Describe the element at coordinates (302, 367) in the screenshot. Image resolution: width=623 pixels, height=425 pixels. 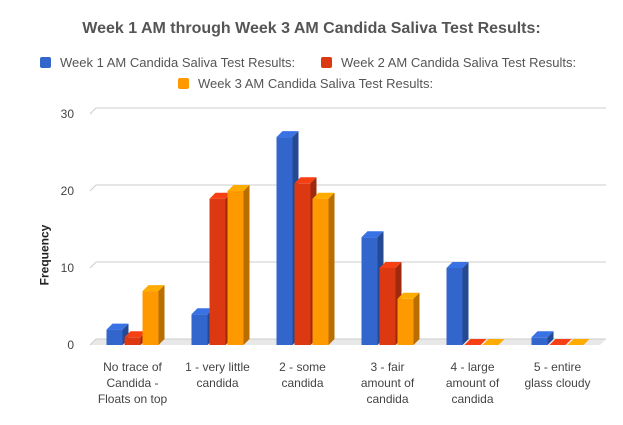
I see `x-tick-label-line: 2 - some` at that location.